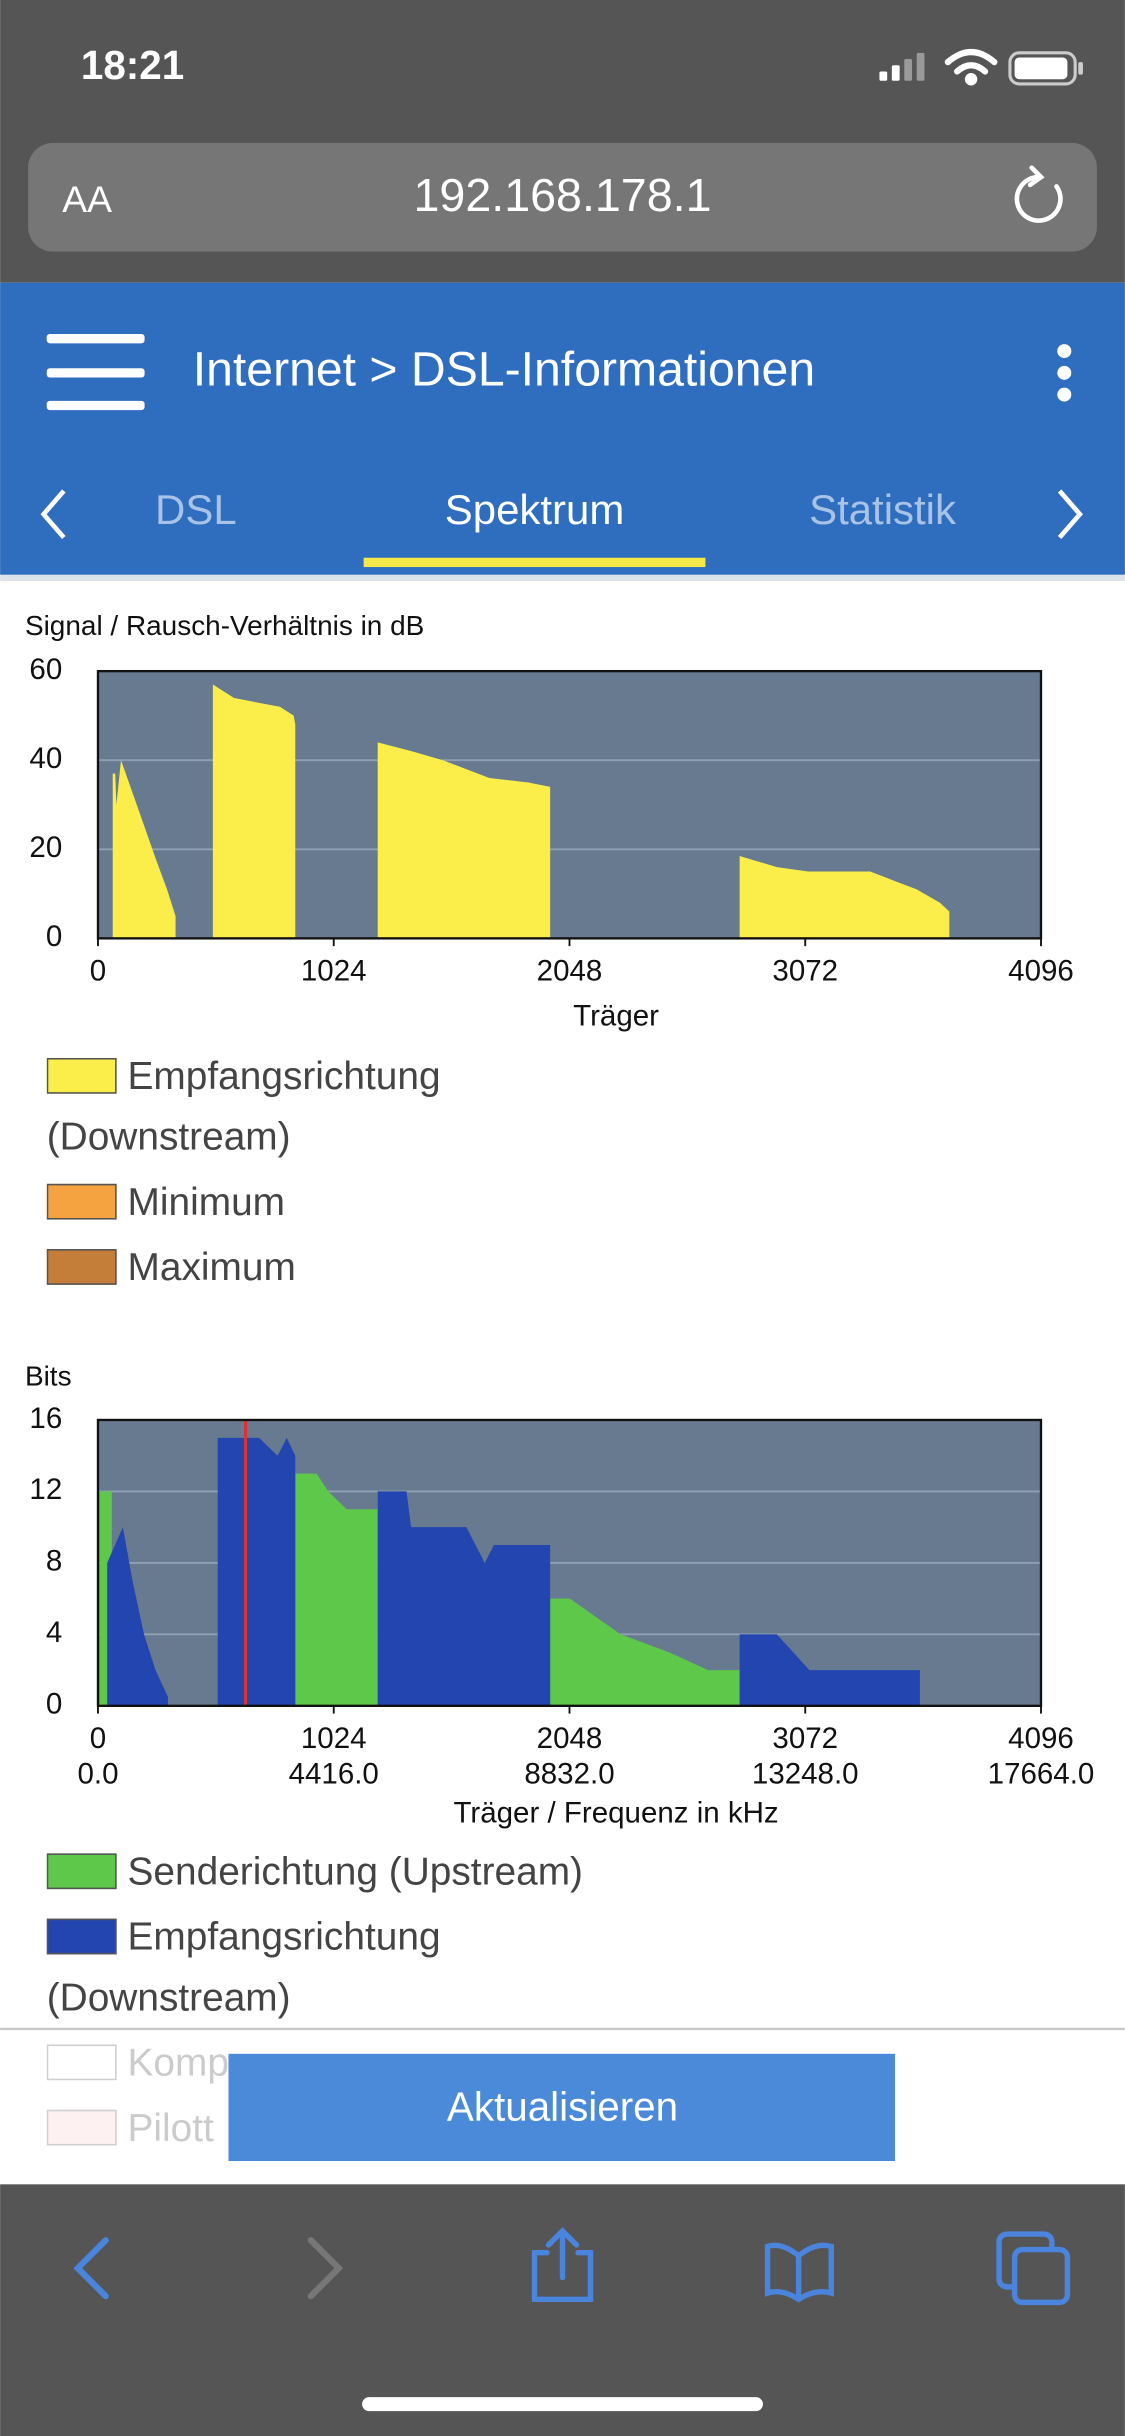 The image size is (1125, 2436). What do you see at coordinates (45, 1489) in the screenshot?
I see `y-tick-label: 12` at bounding box center [45, 1489].